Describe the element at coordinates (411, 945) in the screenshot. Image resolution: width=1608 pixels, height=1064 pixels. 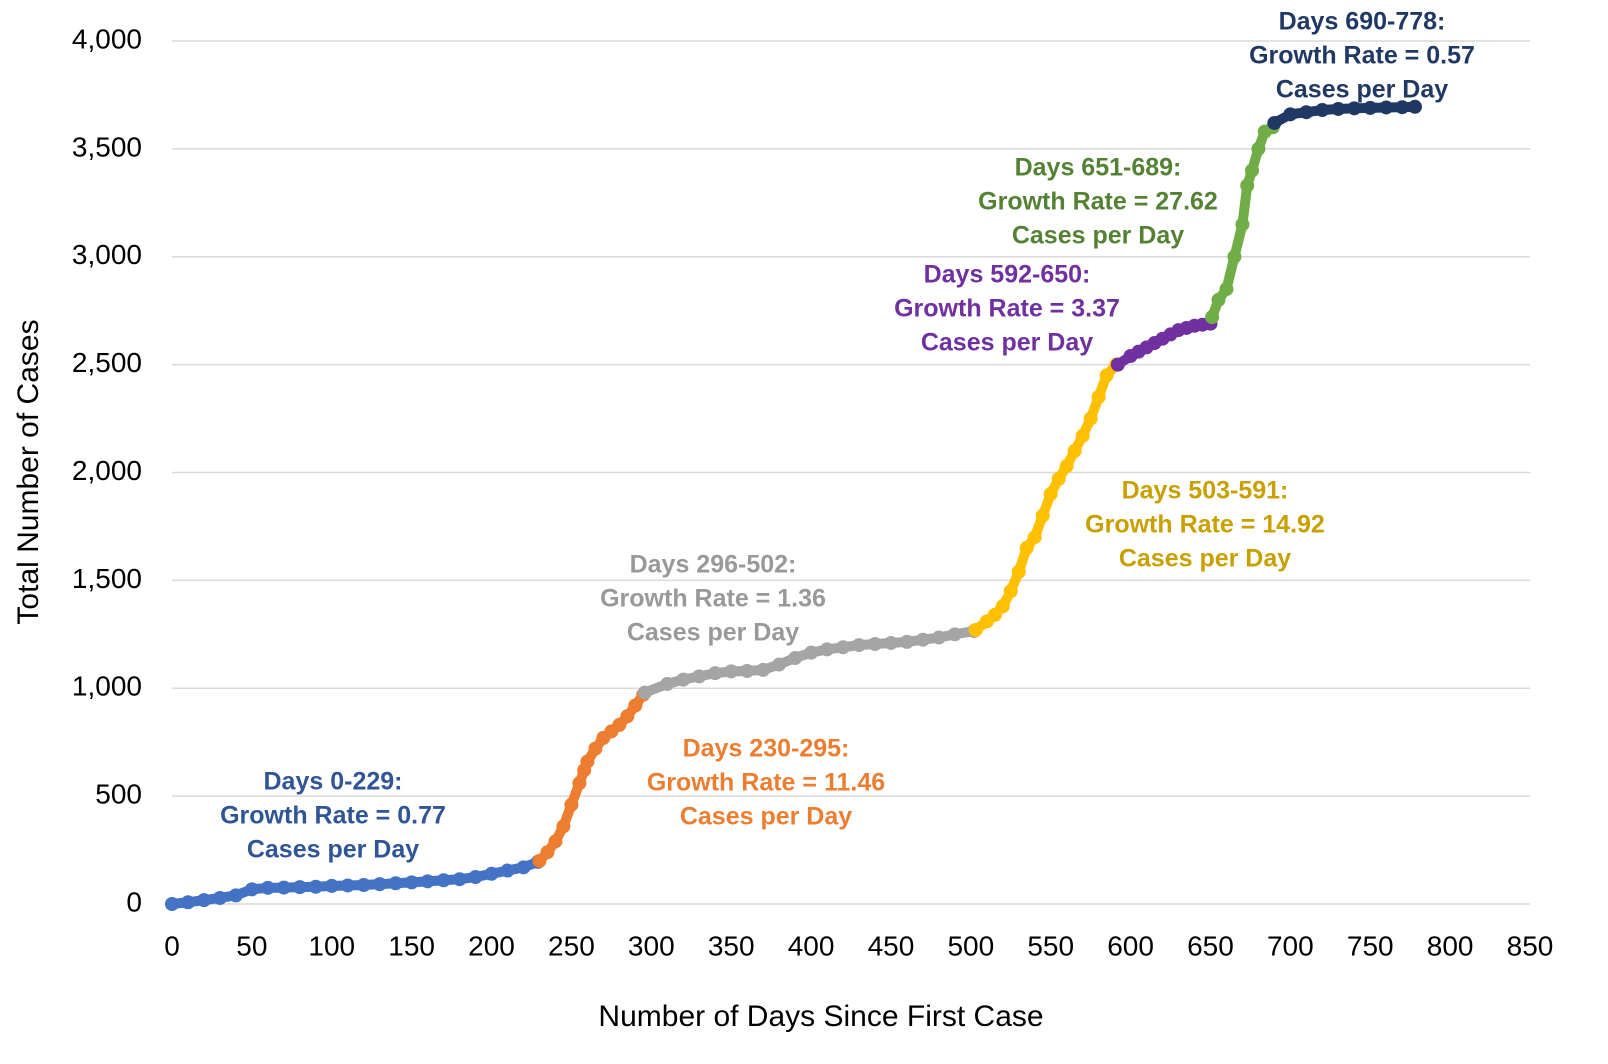
I see `x-tick-label: 150` at that location.